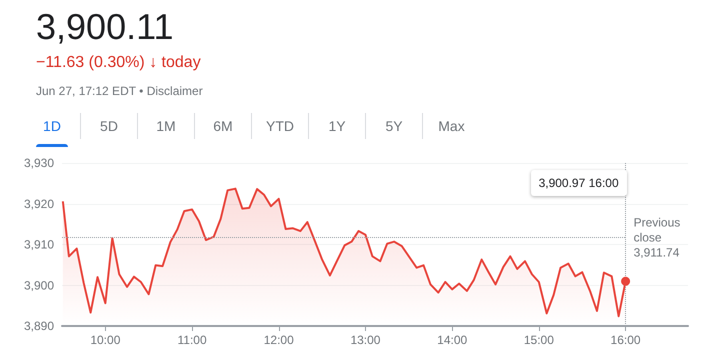 The width and height of the screenshot is (713, 363). I want to click on text: 1D, so click(52, 126).